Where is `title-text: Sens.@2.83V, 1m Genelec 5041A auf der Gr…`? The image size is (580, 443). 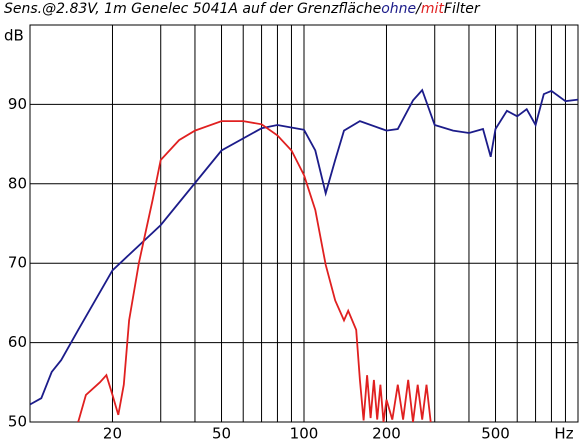
title-text: Sens.@2.83V, 1m Genelec 5041A auf der Gr… is located at coordinates (193, 9).